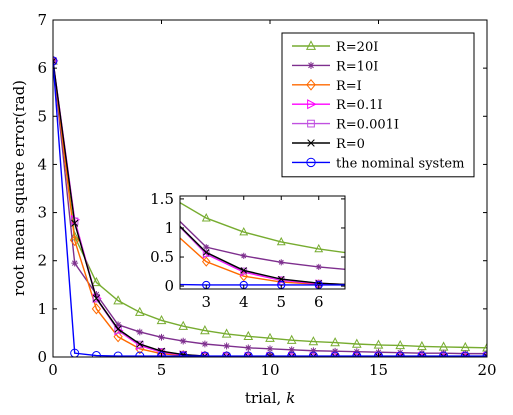  What do you see at coordinates (400, 163) in the screenshot?
I see `legend-label-the-nominal-system: the nominal system` at bounding box center [400, 163].